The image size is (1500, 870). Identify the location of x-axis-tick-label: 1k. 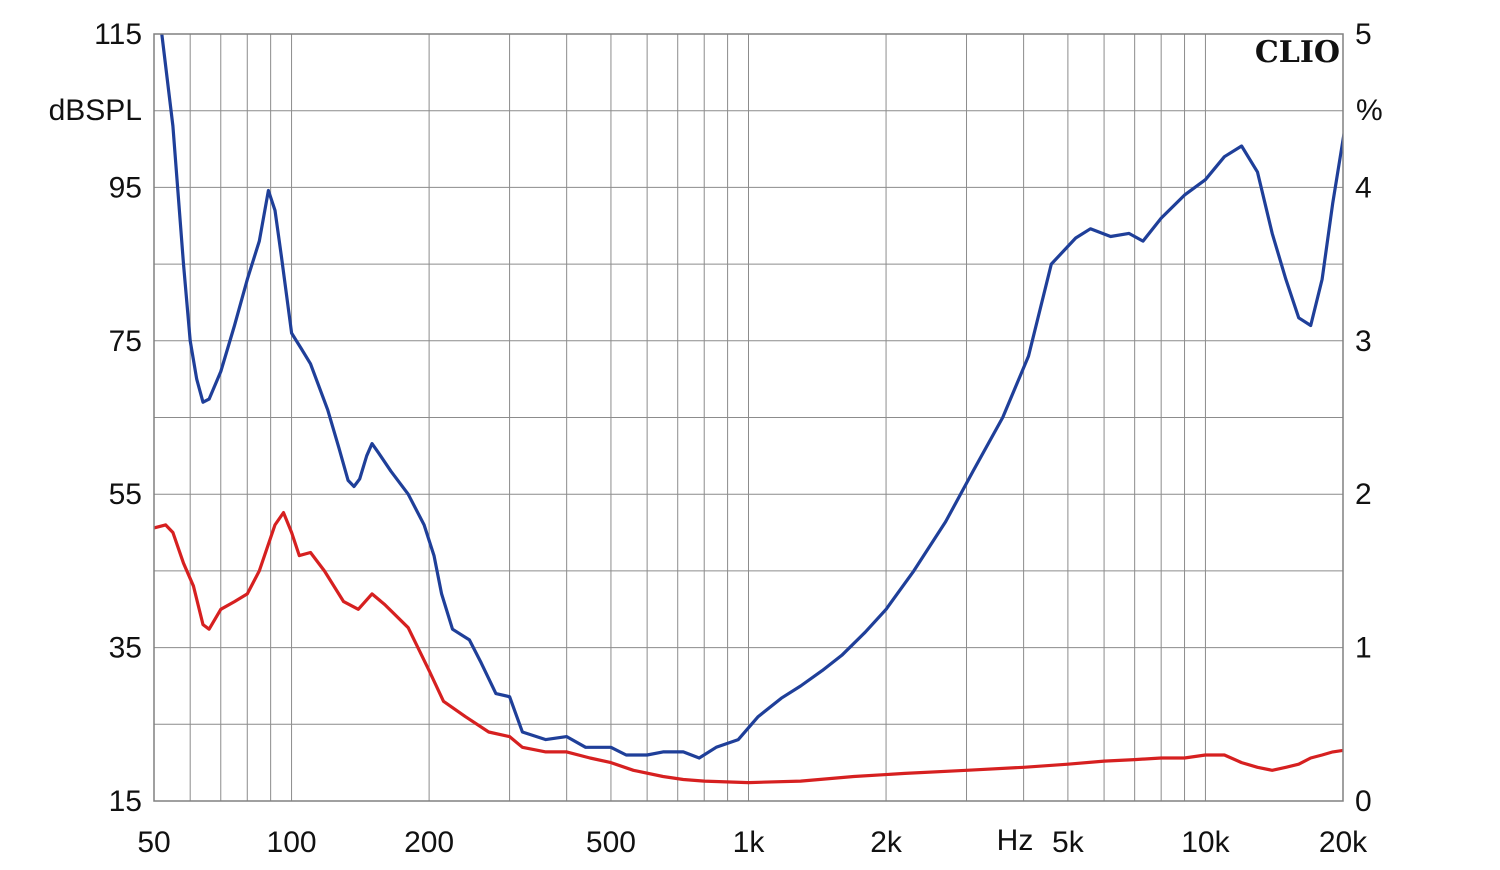
(749, 842).